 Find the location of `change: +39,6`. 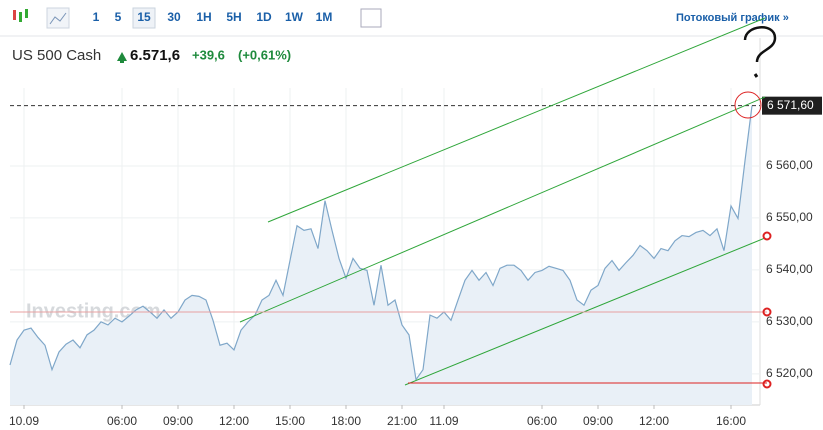

change: +39,6 is located at coordinates (208, 54).